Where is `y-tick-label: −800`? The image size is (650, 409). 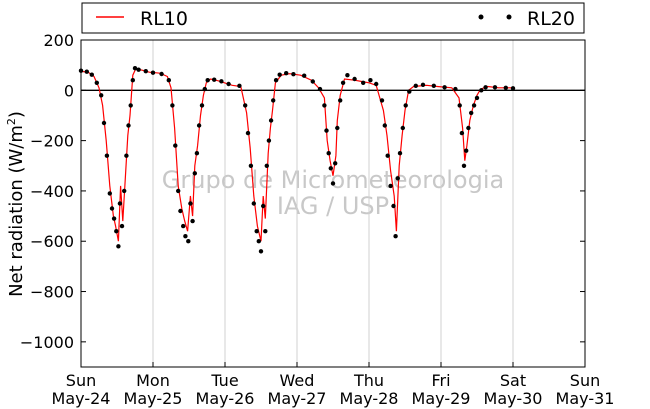
y-tick-label: −800 is located at coordinates (52, 292).